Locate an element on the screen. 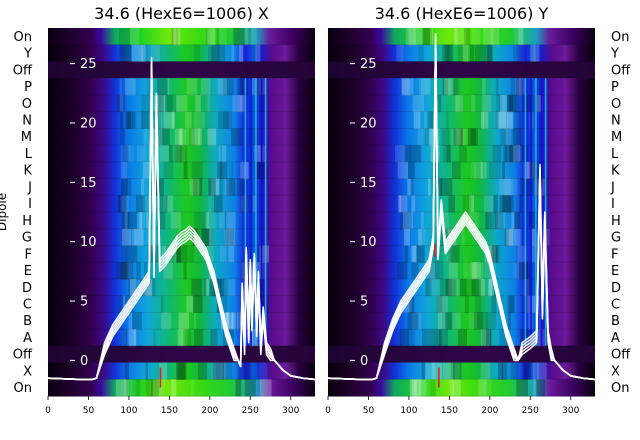 This screenshot has height=440, width=640. row-label: K is located at coordinates (27, 171).